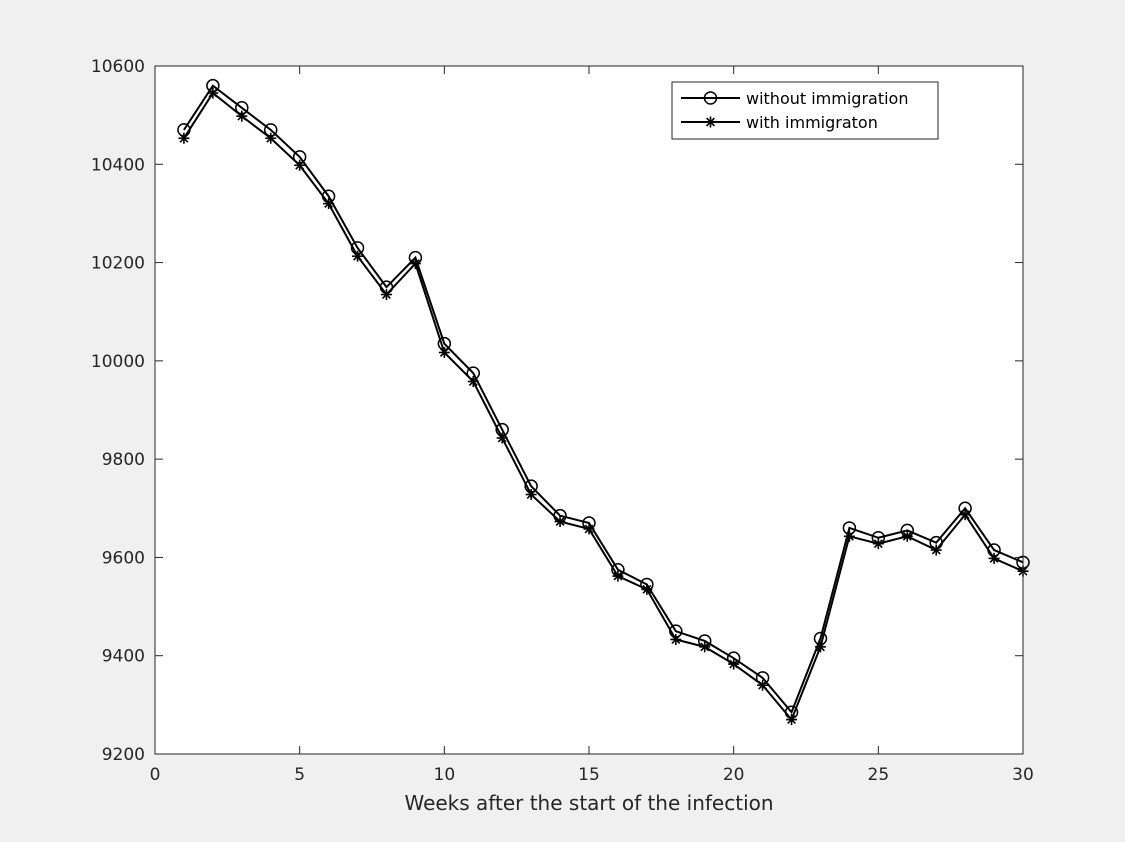 Image resolution: width=1125 pixels, height=842 pixels. I want to click on y-tick-label: 9400, so click(123, 657).